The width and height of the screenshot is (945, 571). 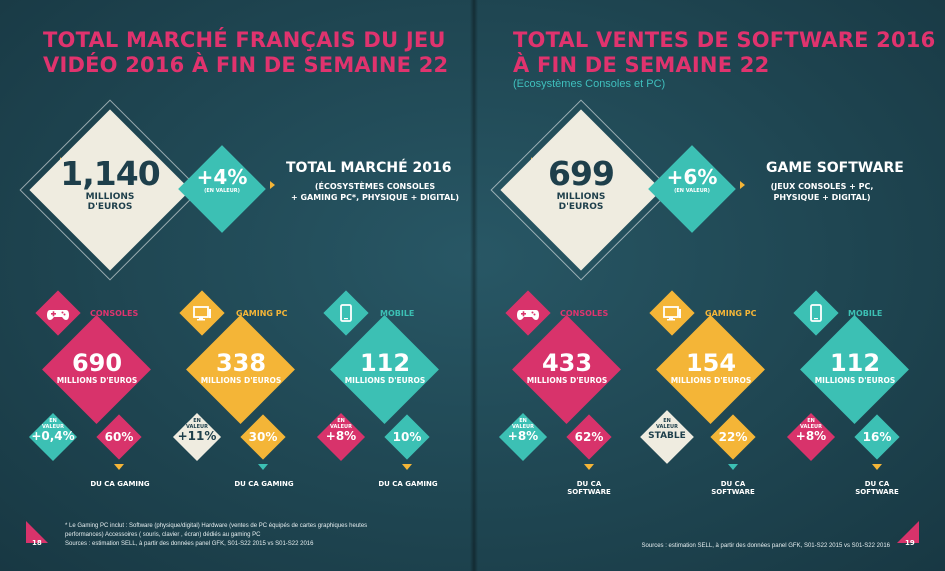 What do you see at coordinates (408, 484) in the screenshot?
I see `left-mobile-caption: DU CA GAMING` at bounding box center [408, 484].